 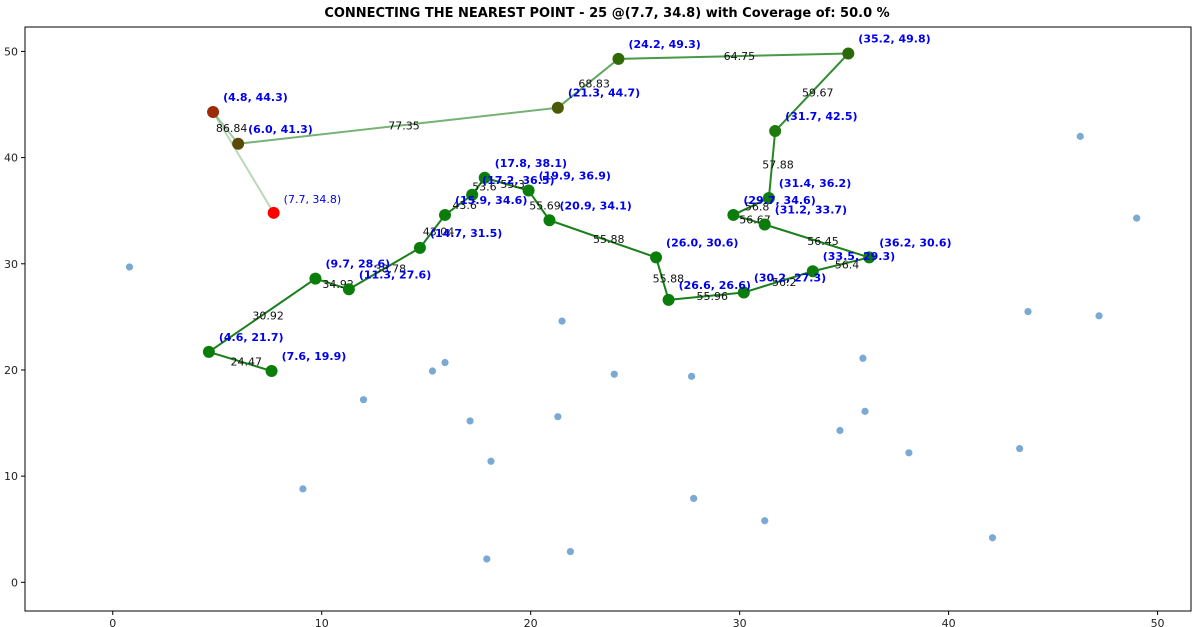 What do you see at coordinates (818, 92) in the screenshot?
I see `distance-label: 59.67` at bounding box center [818, 92].